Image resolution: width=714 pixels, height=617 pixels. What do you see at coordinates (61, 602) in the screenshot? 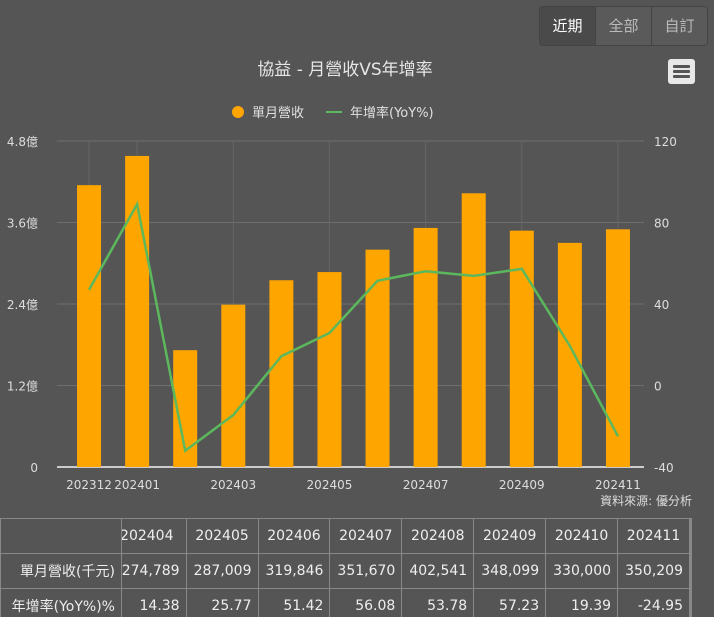
I see `row-label-yoy: 年增率(YoY%)%` at bounding box center [61, 602].